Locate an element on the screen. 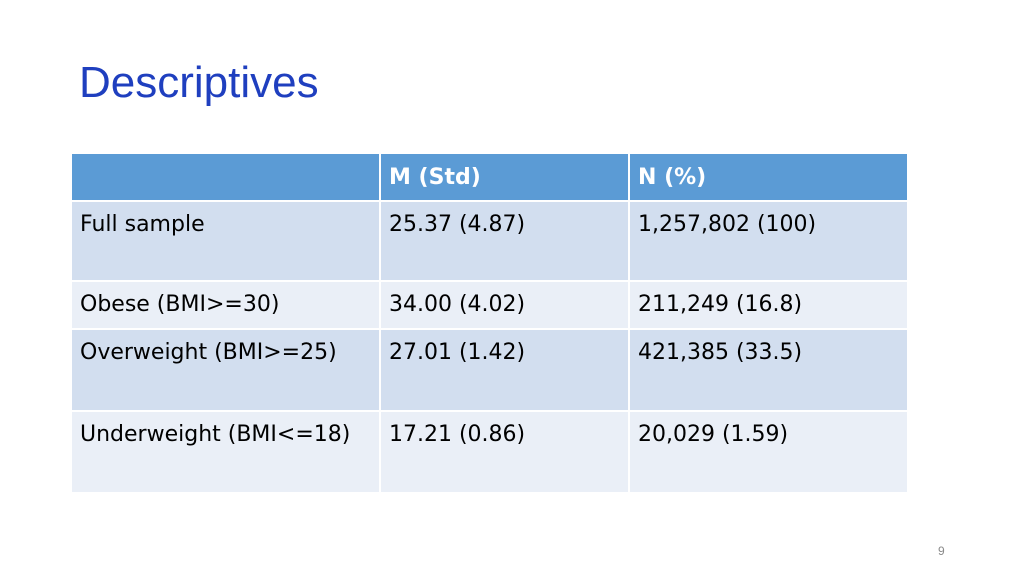 The width and height of the screenshot is (1024, 576). table-row: Full sample 25.37 (4.87) 1,257,802 (100) is located at coordinates (489, 241).